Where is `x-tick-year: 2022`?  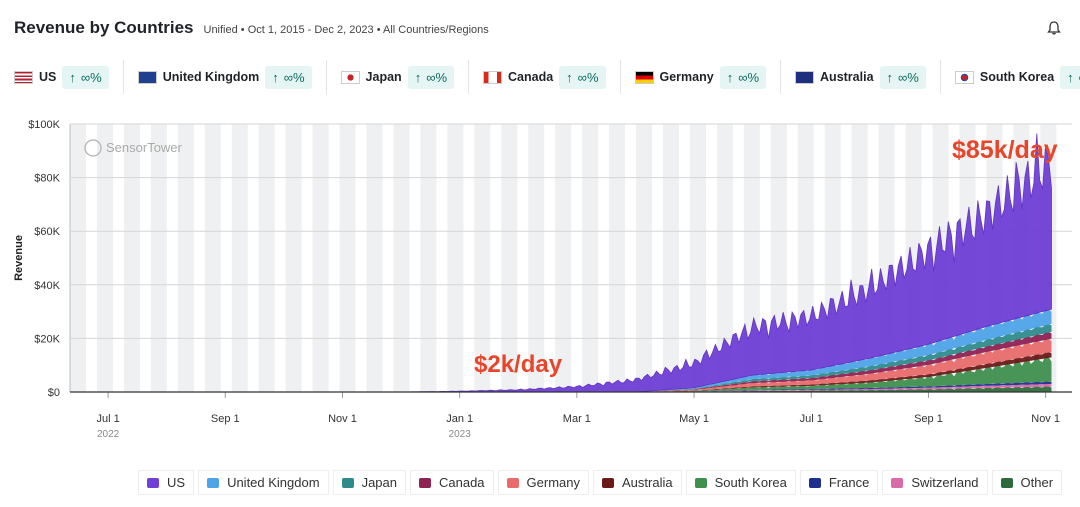
x-tick-year: 2022 is located at coordinates (108, 434).